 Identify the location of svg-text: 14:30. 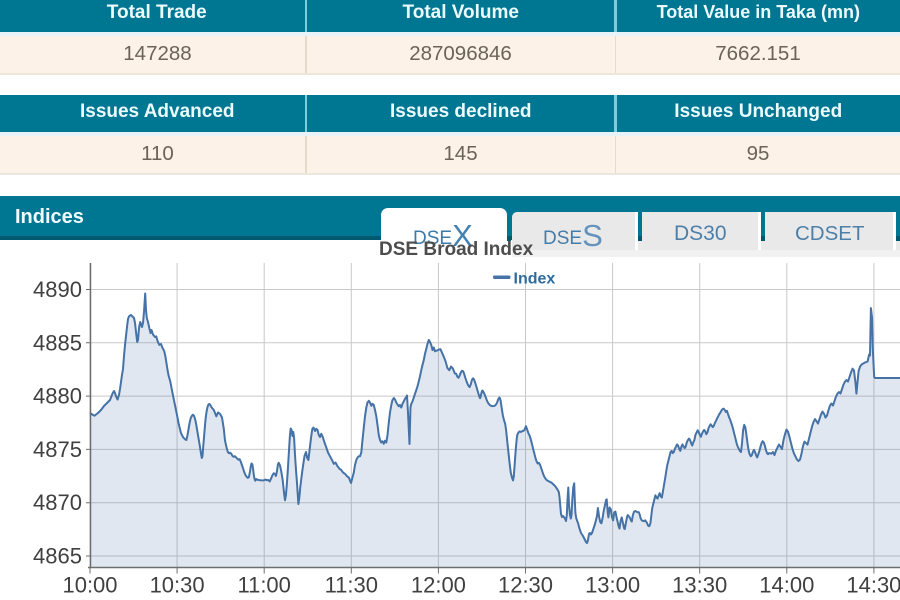
(873, 585).